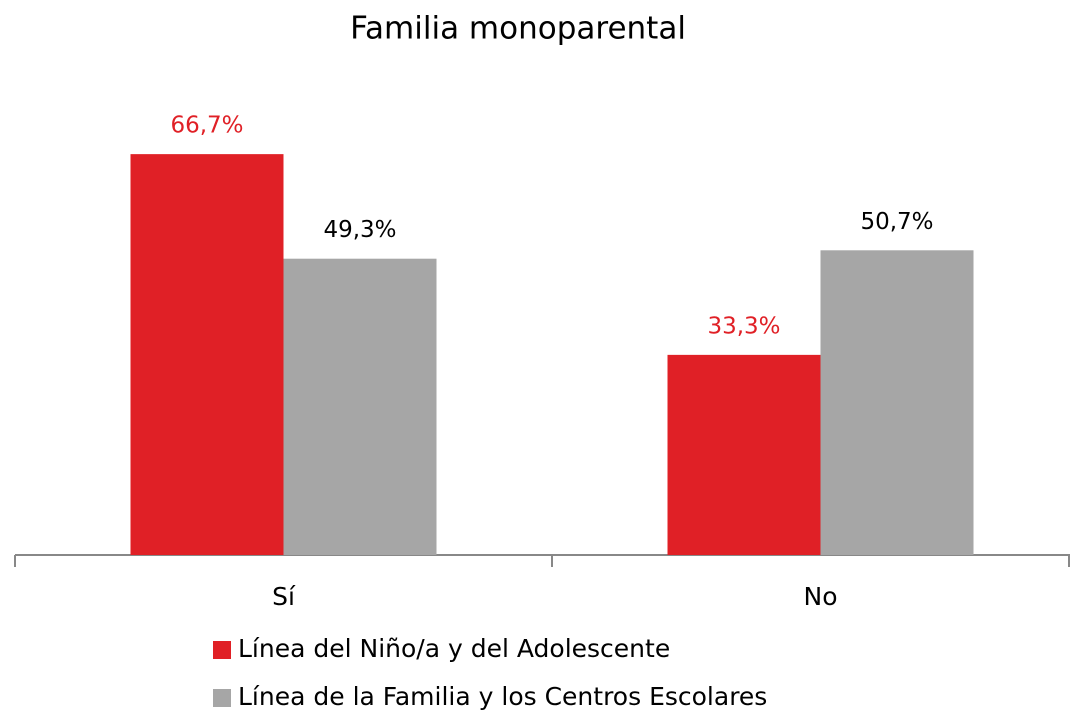 Image resolution: width=1070 pixels, height=715 pixels. What do you see at coordinates (284, 596) in the screenshot?
I see `x-tick-label: Sí` at bounding box center [284, 596].